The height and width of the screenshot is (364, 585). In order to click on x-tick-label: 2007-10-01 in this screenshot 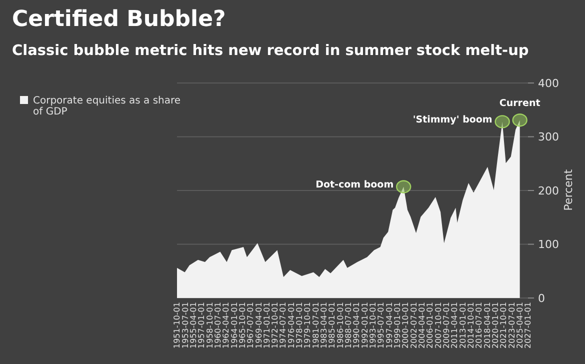, I will do `click(438, 325)`.